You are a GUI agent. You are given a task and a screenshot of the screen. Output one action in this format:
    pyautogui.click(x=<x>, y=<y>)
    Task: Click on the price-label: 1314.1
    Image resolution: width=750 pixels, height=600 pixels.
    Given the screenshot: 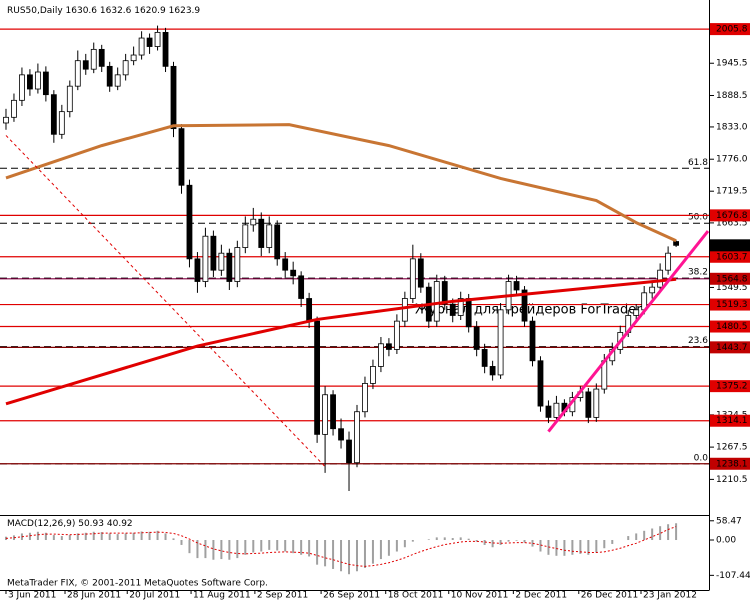 What is the action you would take?
    pyautogui.click(x=732, y=421)
    